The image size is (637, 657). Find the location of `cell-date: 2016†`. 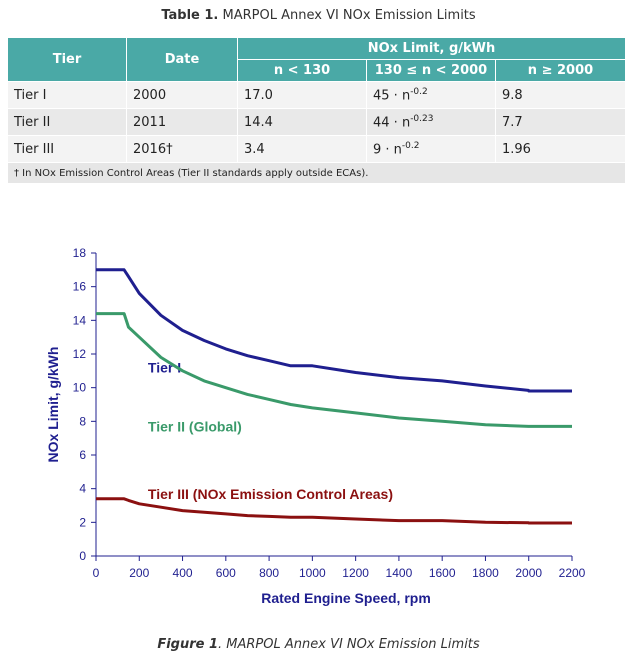

cell-date: 2016† is located at coordinates (182, 149).